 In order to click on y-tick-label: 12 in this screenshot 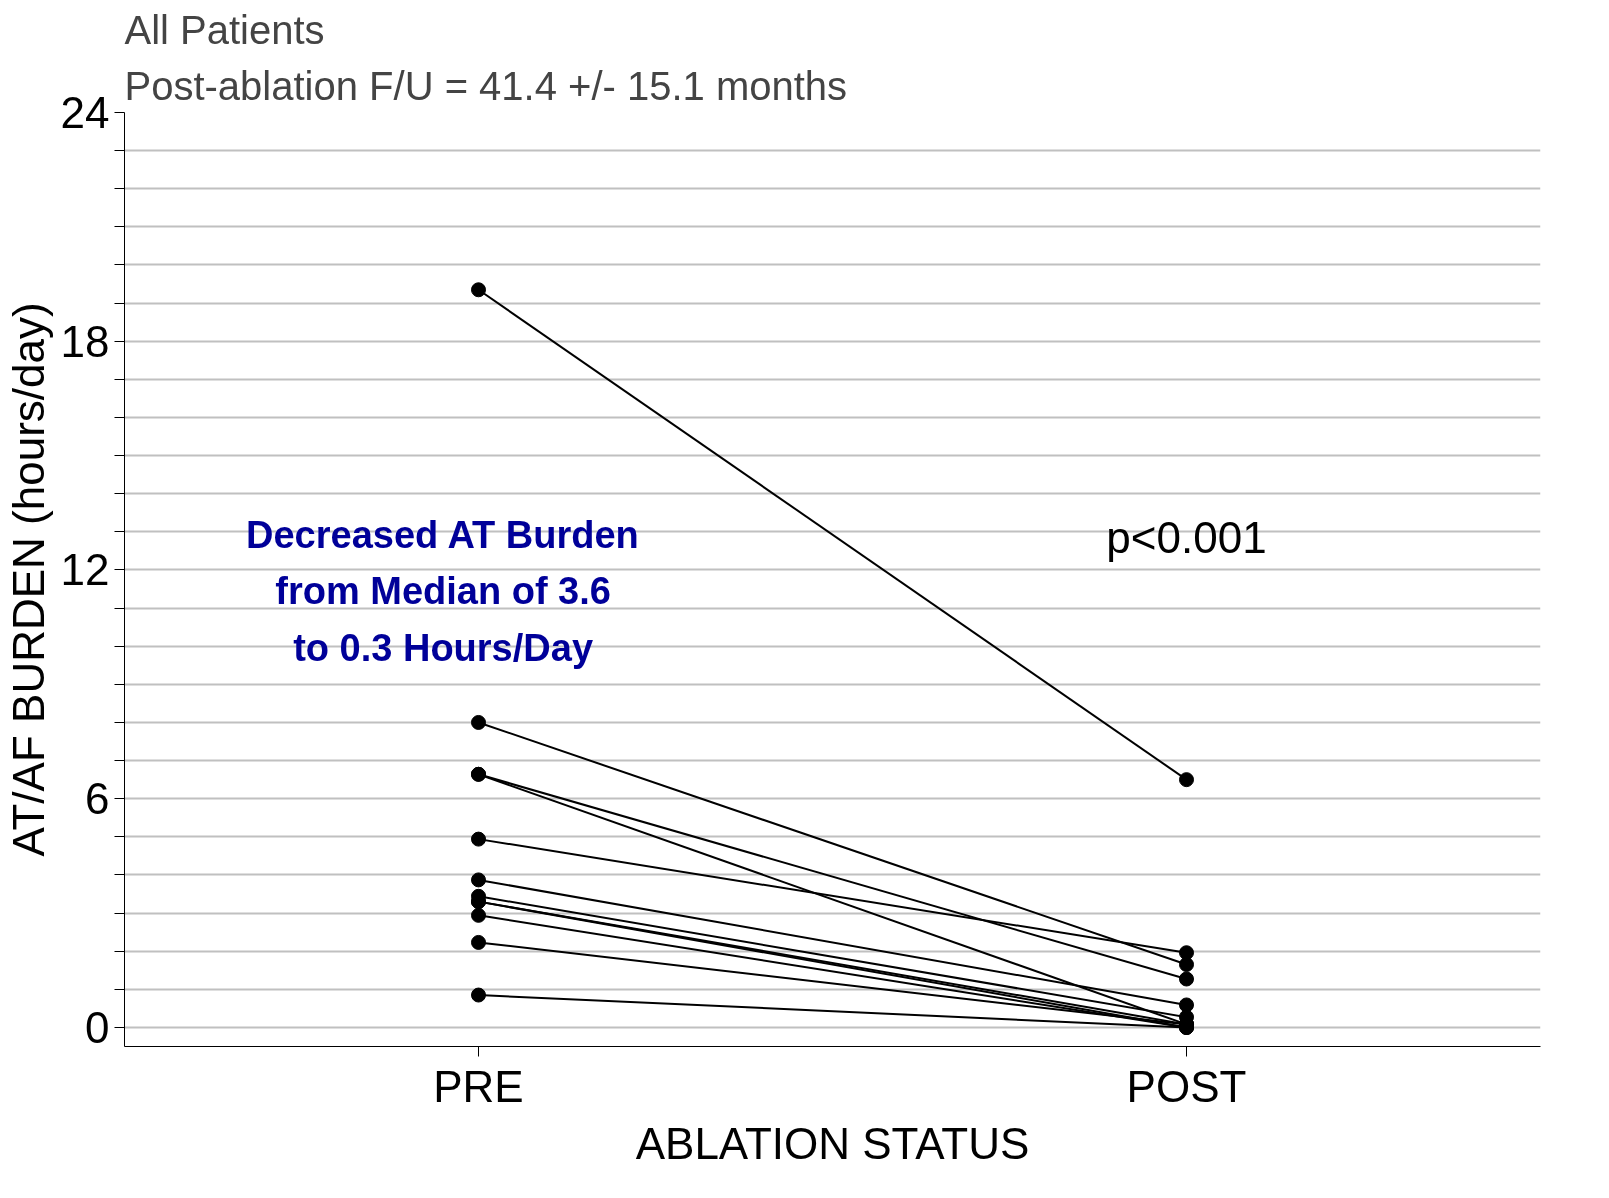, I will do `click(85, 570)`.